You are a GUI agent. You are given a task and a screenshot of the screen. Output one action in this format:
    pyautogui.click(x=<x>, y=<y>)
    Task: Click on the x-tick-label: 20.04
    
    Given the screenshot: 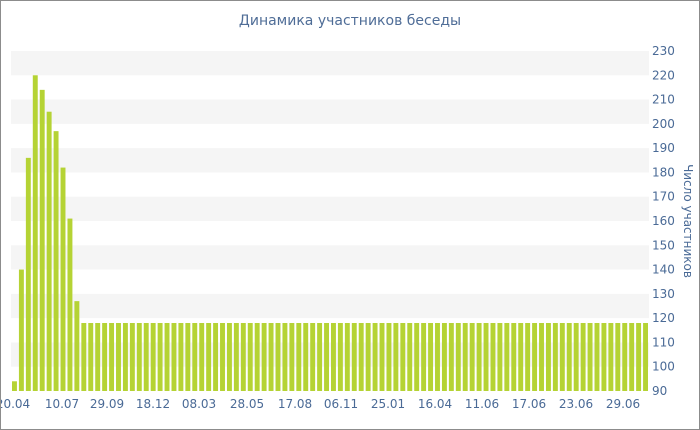 What is the action you would take?
    pyautogui.click(x=15, y=404)
    